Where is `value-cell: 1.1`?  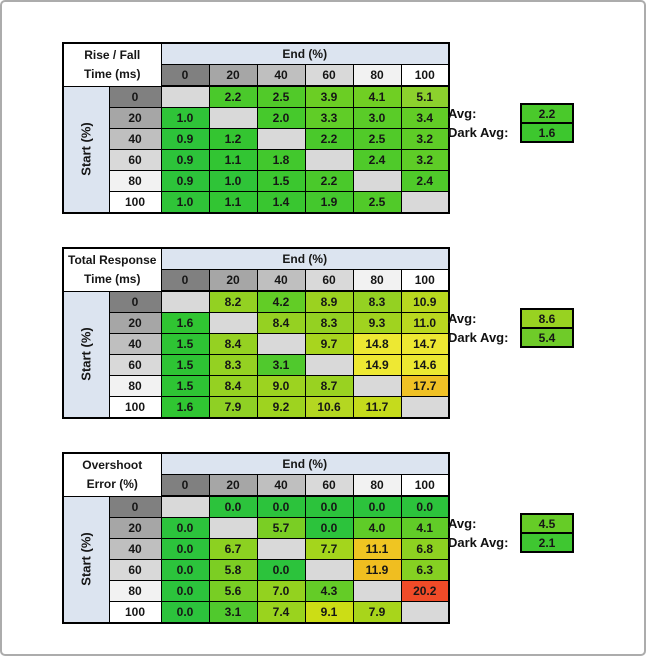
value-cell: 1.1 is located at coordinates (233, 160).